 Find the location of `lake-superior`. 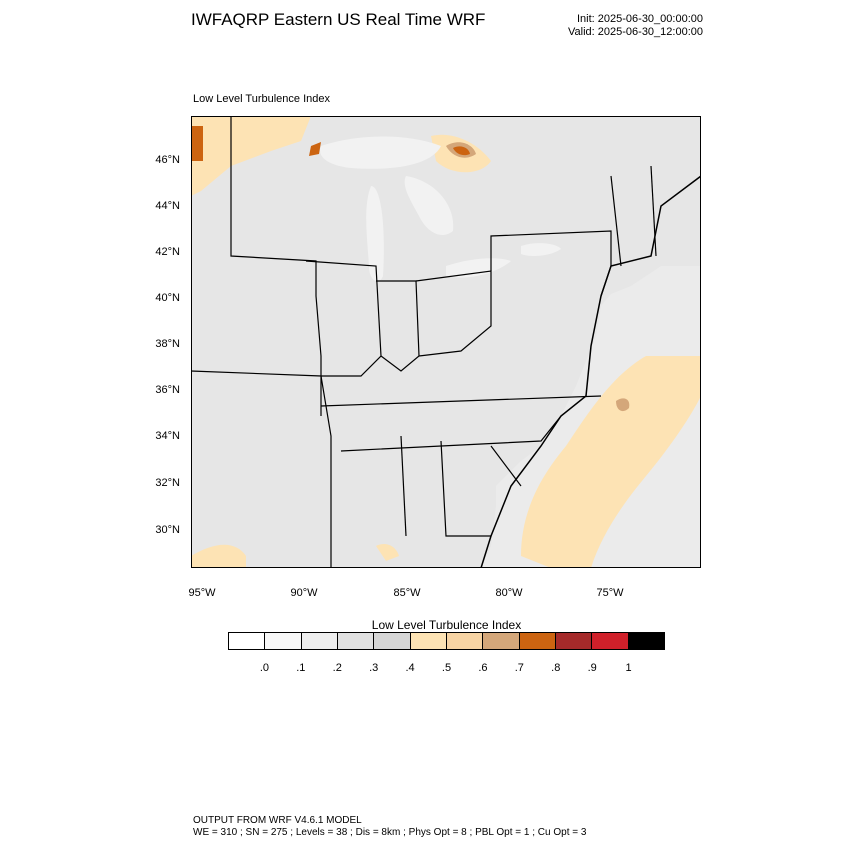

lake-superior is located at coordinates (380, 152).